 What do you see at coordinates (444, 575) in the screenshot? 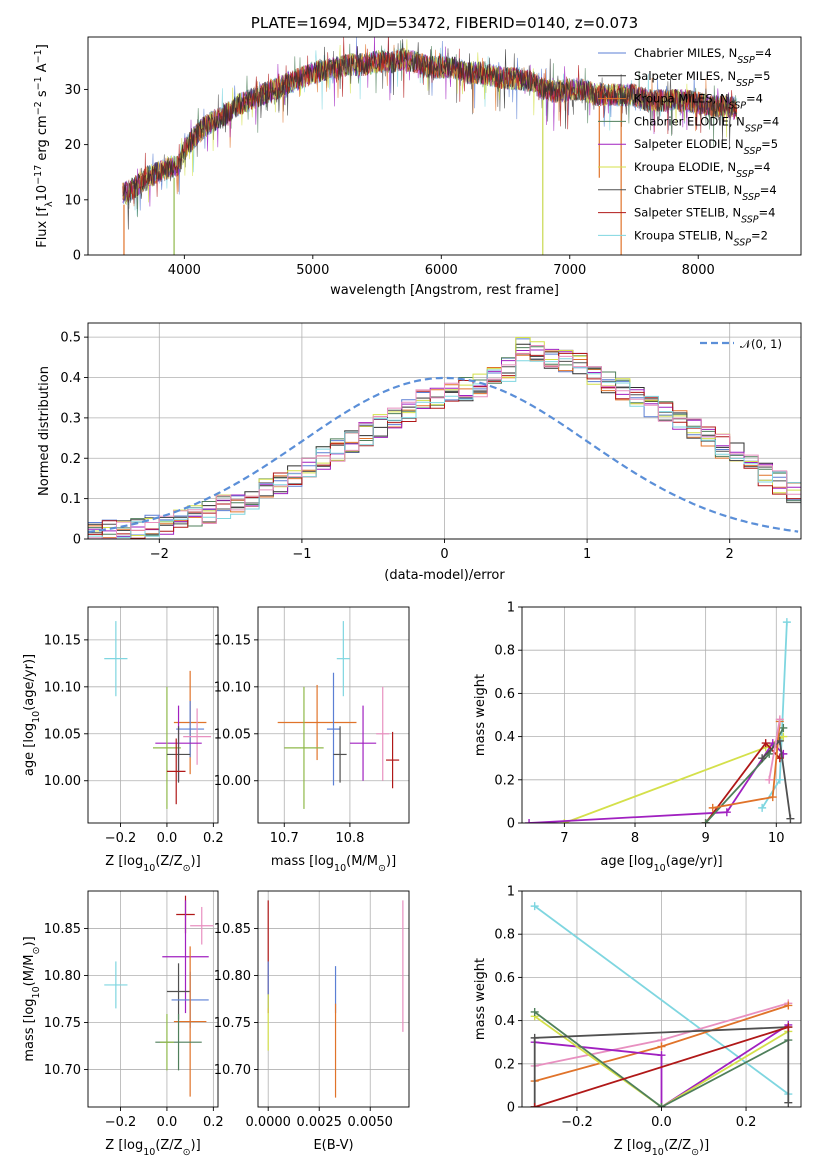
I see `x-axis-label: (data-model)/error` at bounding box center [444, 575].